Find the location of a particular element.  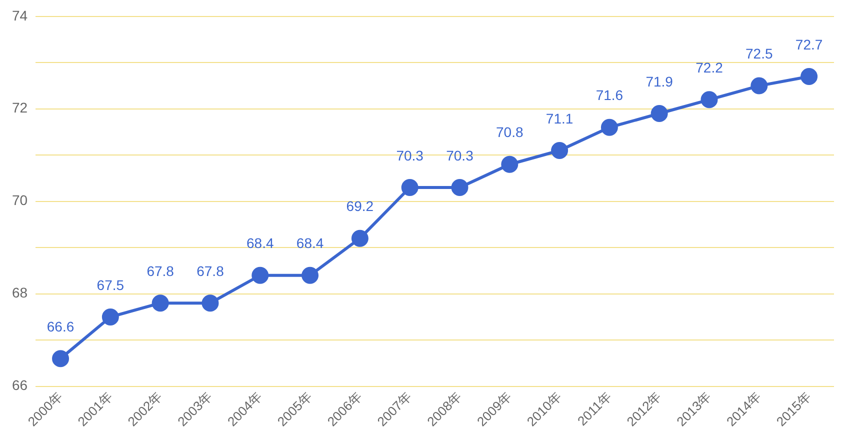

y-tick-label: 74 is located at coordinates (20, 15).